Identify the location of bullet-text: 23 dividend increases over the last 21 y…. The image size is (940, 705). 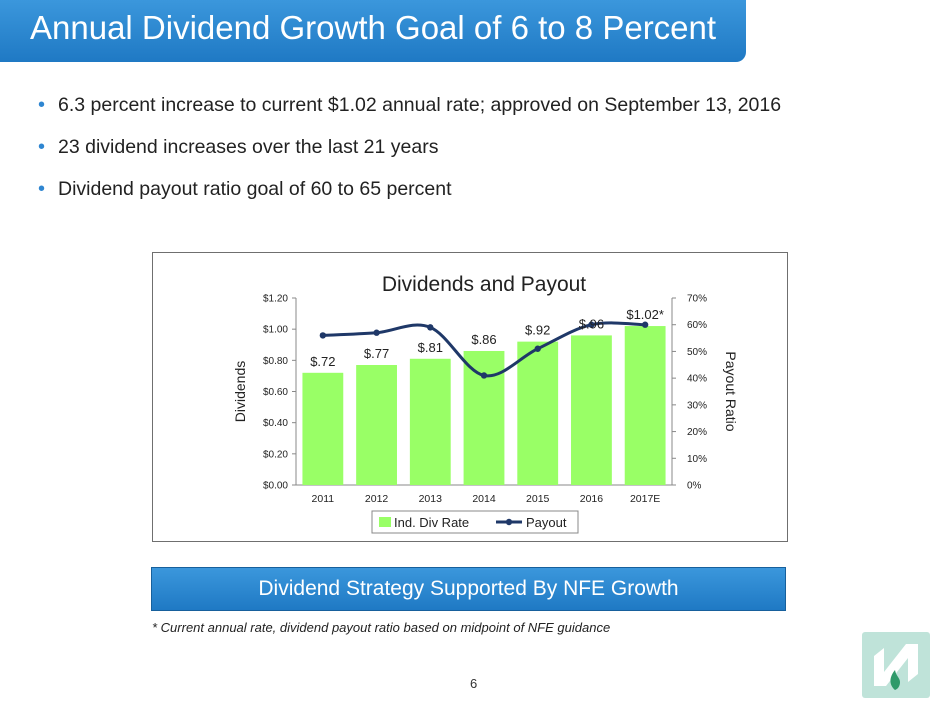
(248, 147).